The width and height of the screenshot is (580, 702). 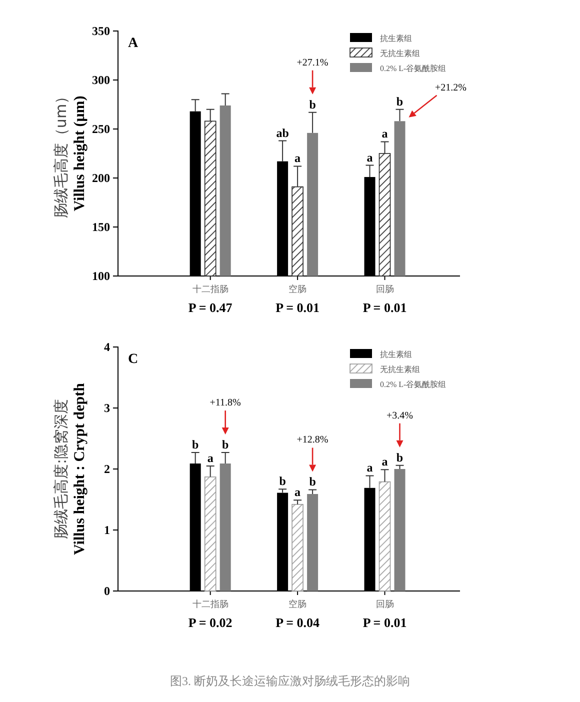 What do you see at coordinates (450, 88) in the screenshot?
I see `annotation: +21.2%` at bounding box center [450, 88].